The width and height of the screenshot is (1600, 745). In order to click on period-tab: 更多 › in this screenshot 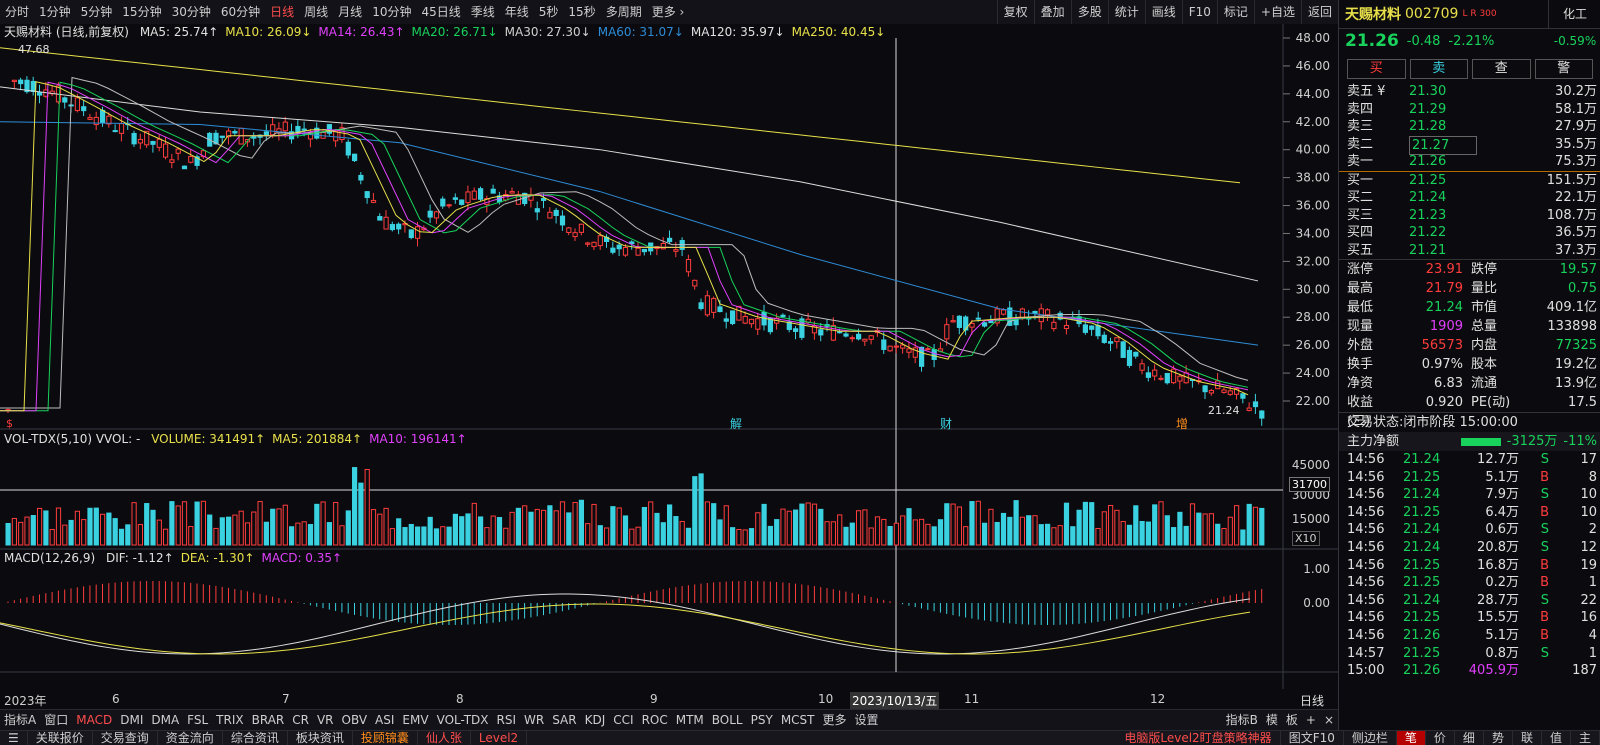, I will do `click(668, 12)`.